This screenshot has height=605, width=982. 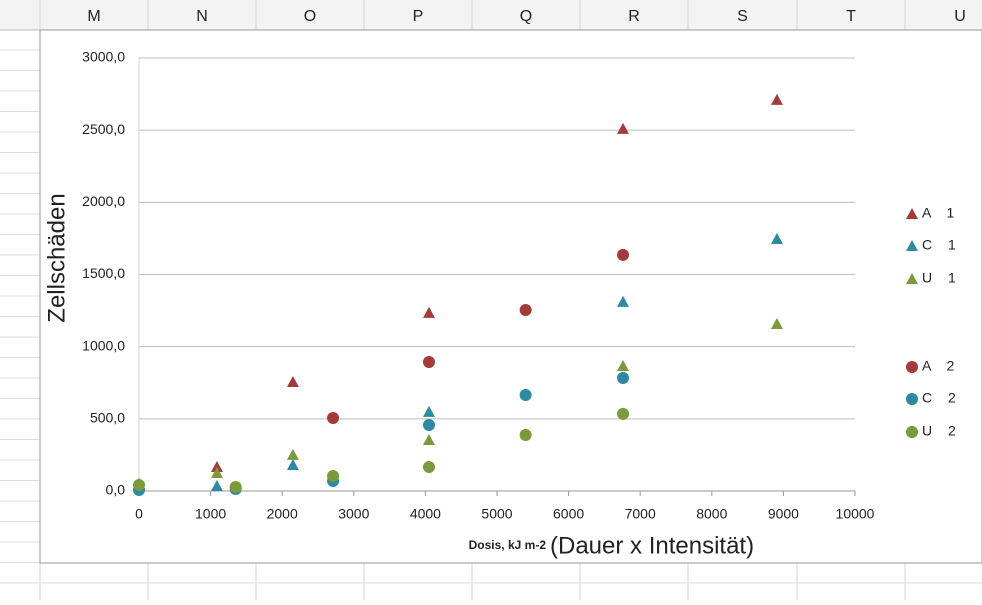 What do you see at coordinates (310, 16) in the screenshot?
I see `column-header: O` at bounding box center [310, 16].